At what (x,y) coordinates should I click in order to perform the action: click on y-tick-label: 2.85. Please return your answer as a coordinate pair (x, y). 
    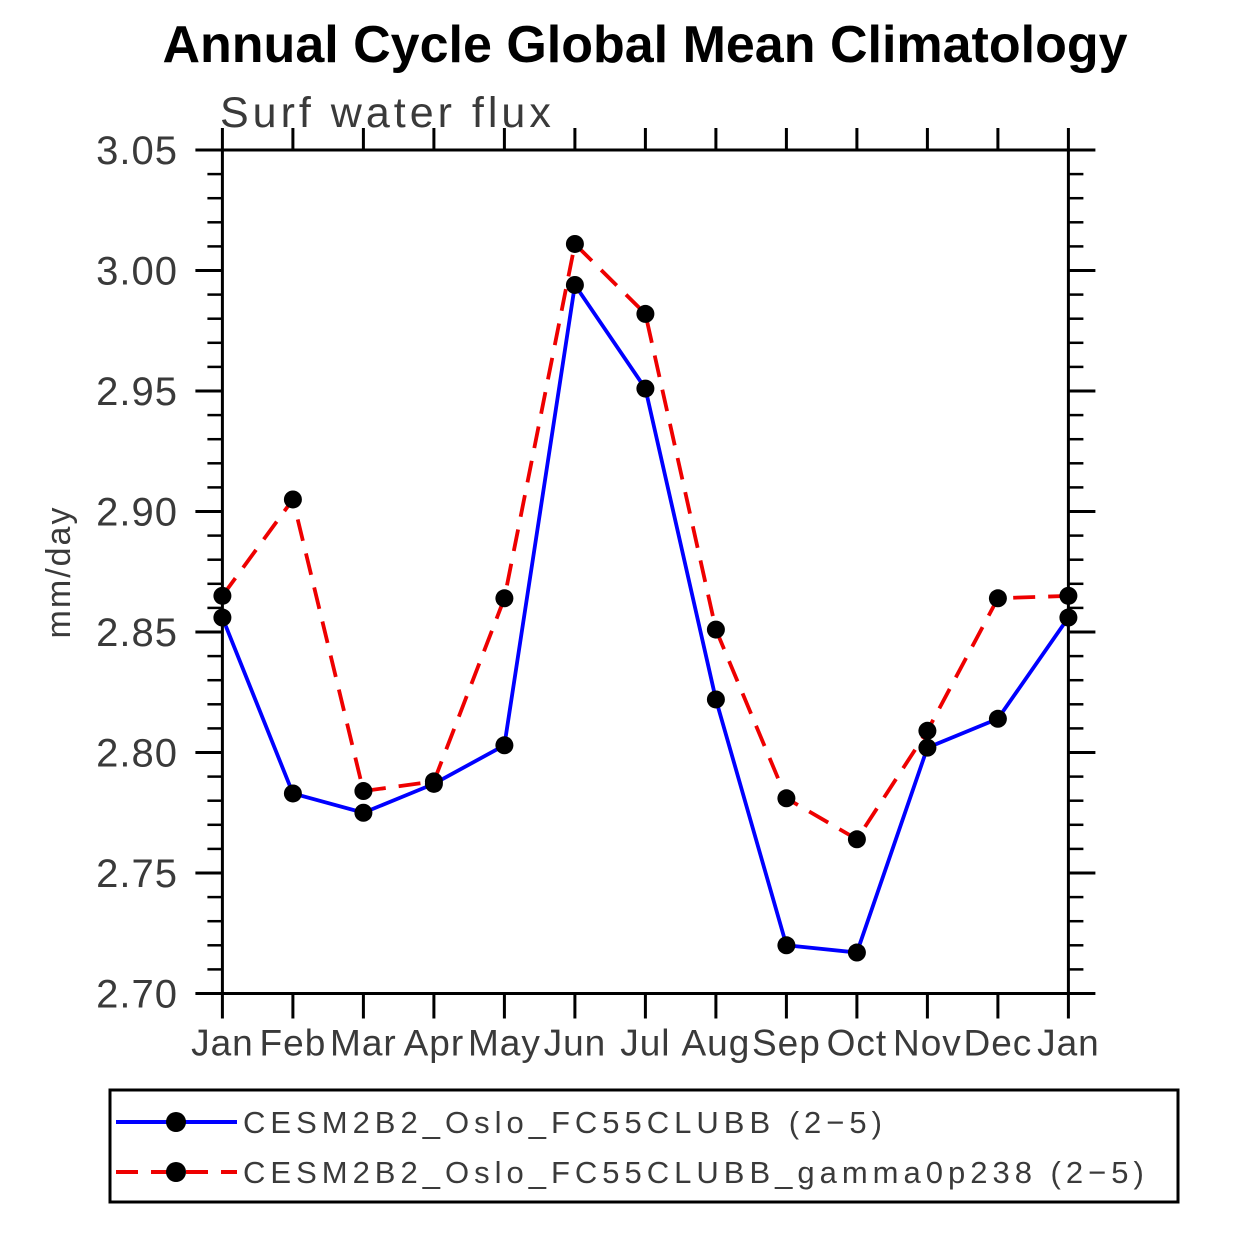
    Looking at the image, I should click on (137, 633).